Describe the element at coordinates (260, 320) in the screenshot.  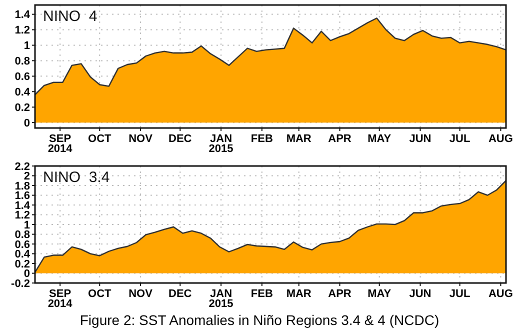
I see `caption: Figure 2: SST Anomalies in Niño Regions 3.4 & 4 (NCDC)` at that location.